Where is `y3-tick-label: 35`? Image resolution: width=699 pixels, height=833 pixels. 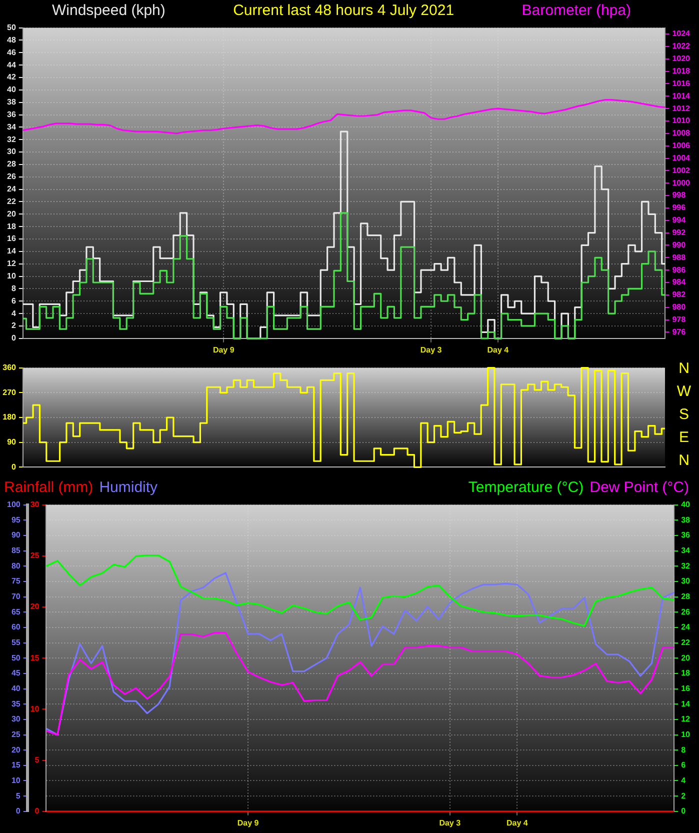
y3-tick-label: 35 is located at coordinates (16, 703).